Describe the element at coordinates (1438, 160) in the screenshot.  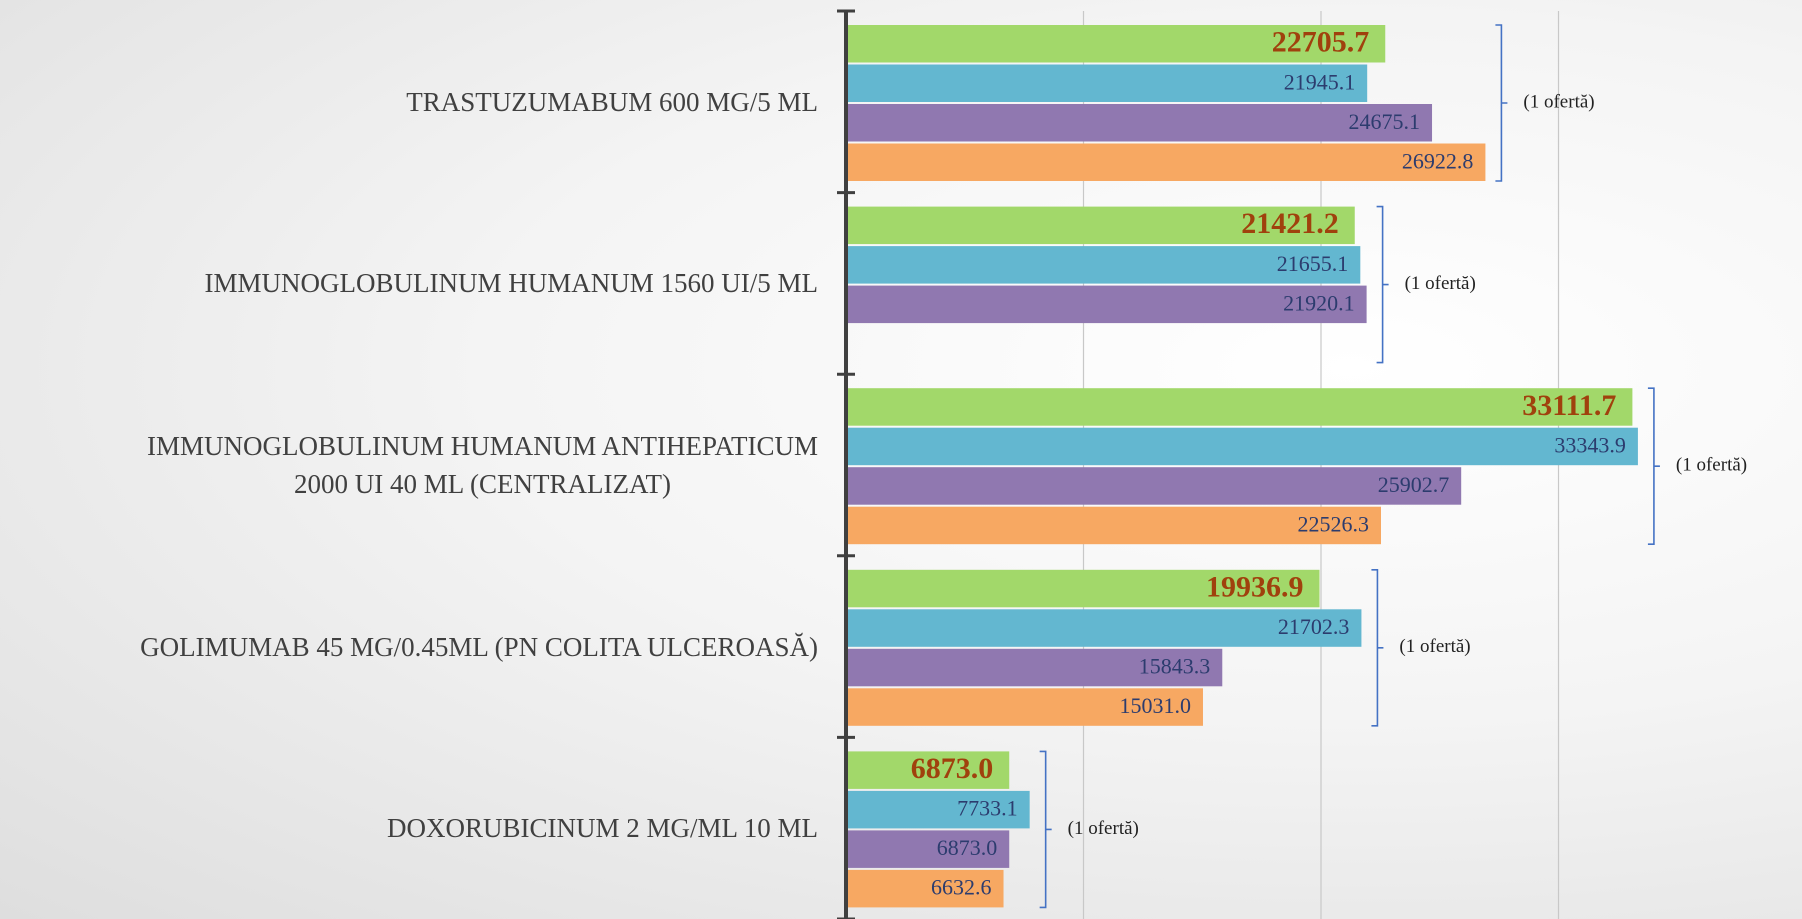
I see `value-label: 26922.8` at that location.